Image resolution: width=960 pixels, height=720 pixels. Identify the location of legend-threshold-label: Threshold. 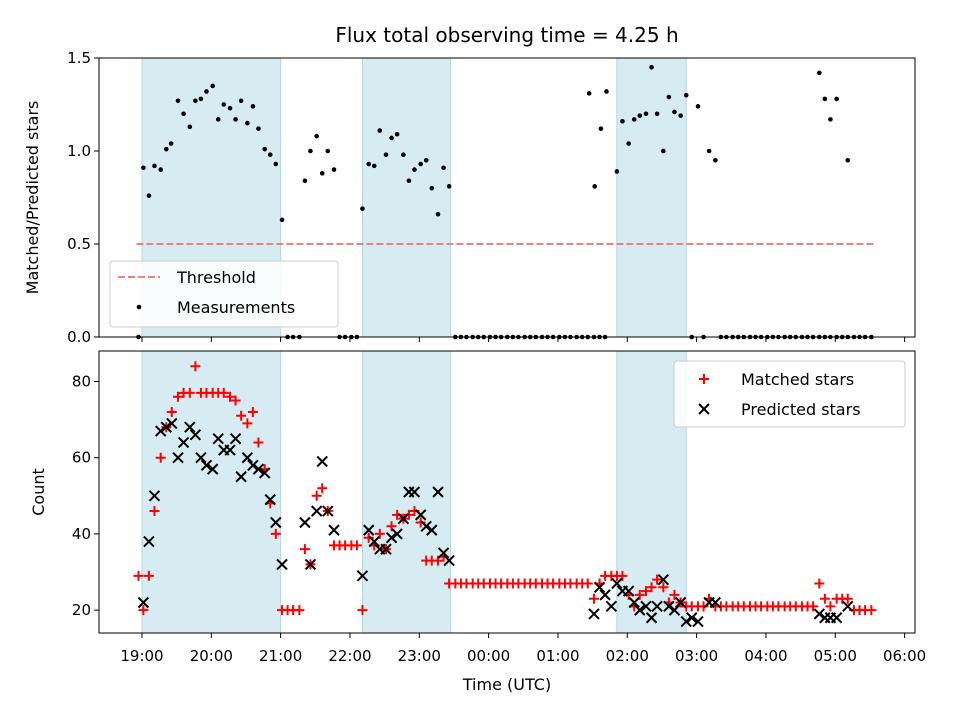
(216, 277).